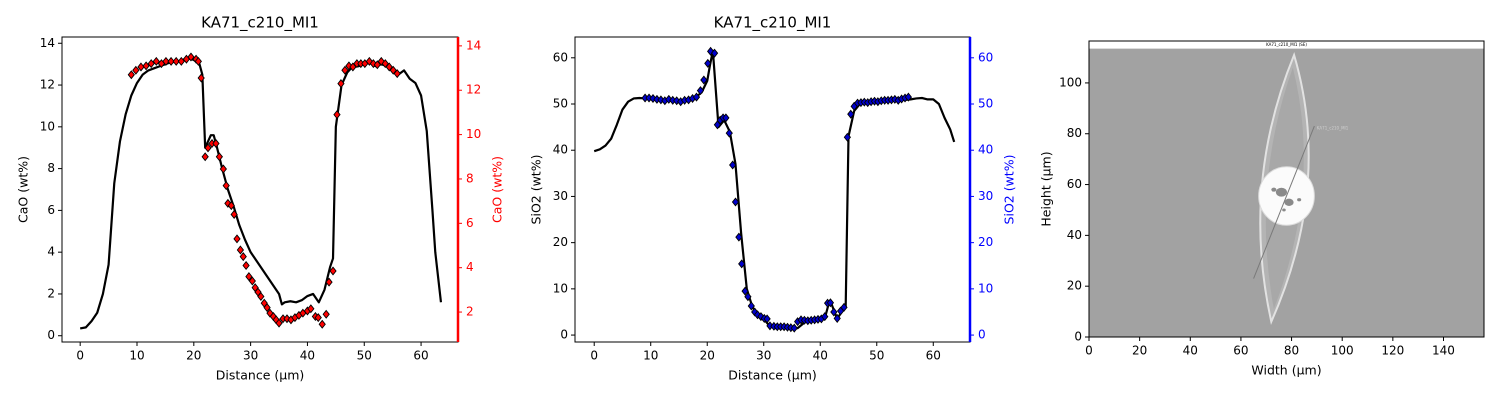 The width and height of the screenshot is (1500, 400). Describe the element at coordinates (470, 312) in the screenshot. I see `y2-tick-label: 2` at that location.